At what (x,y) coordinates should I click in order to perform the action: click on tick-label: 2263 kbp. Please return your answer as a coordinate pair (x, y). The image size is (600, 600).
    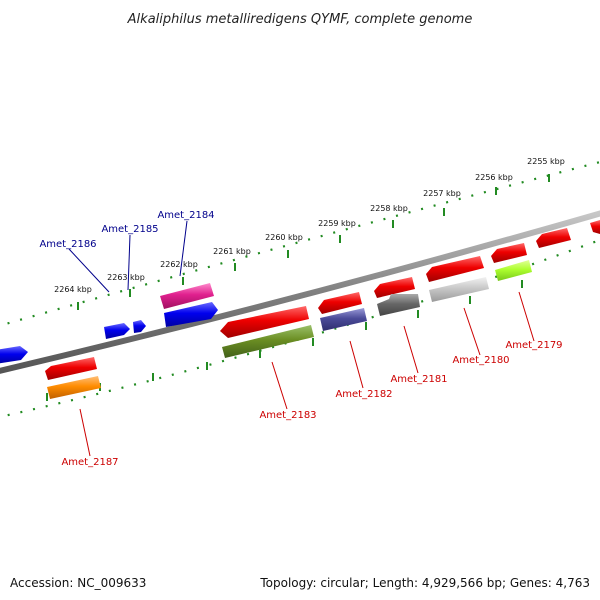
    Looking at the image, I should click on (126, 277).